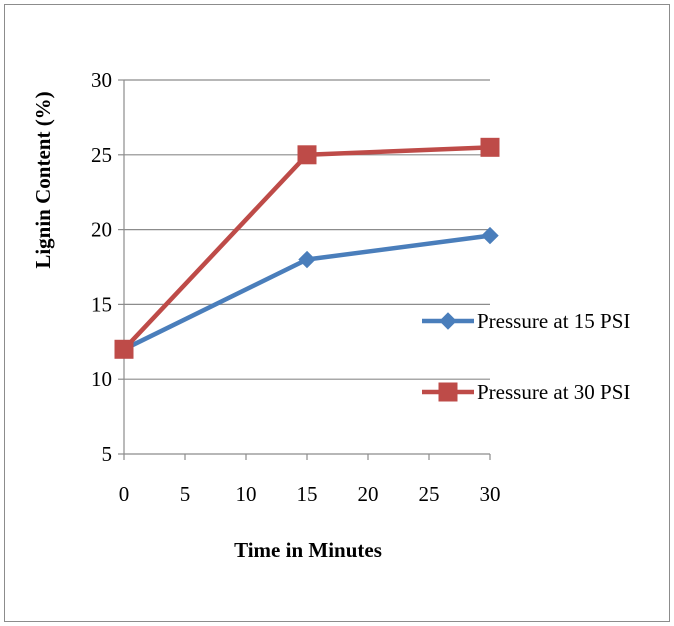 The height and width of the screenshot is (626, 674). I want to click on y-tick-label-5: 5, so click(107, 454).